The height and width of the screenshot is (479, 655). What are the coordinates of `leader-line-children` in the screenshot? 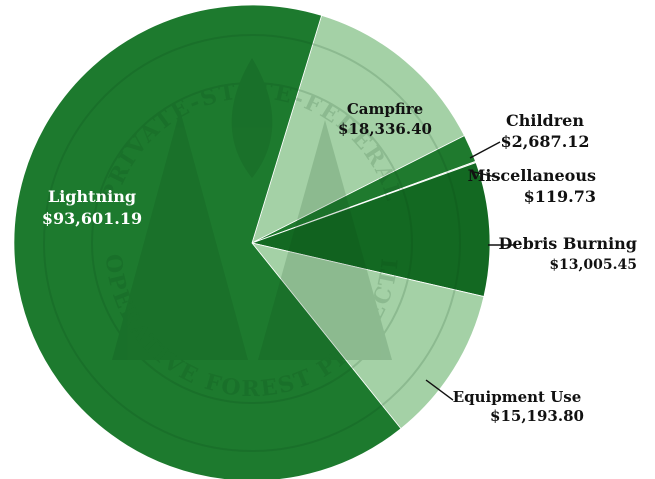 It's located at (485, 150).